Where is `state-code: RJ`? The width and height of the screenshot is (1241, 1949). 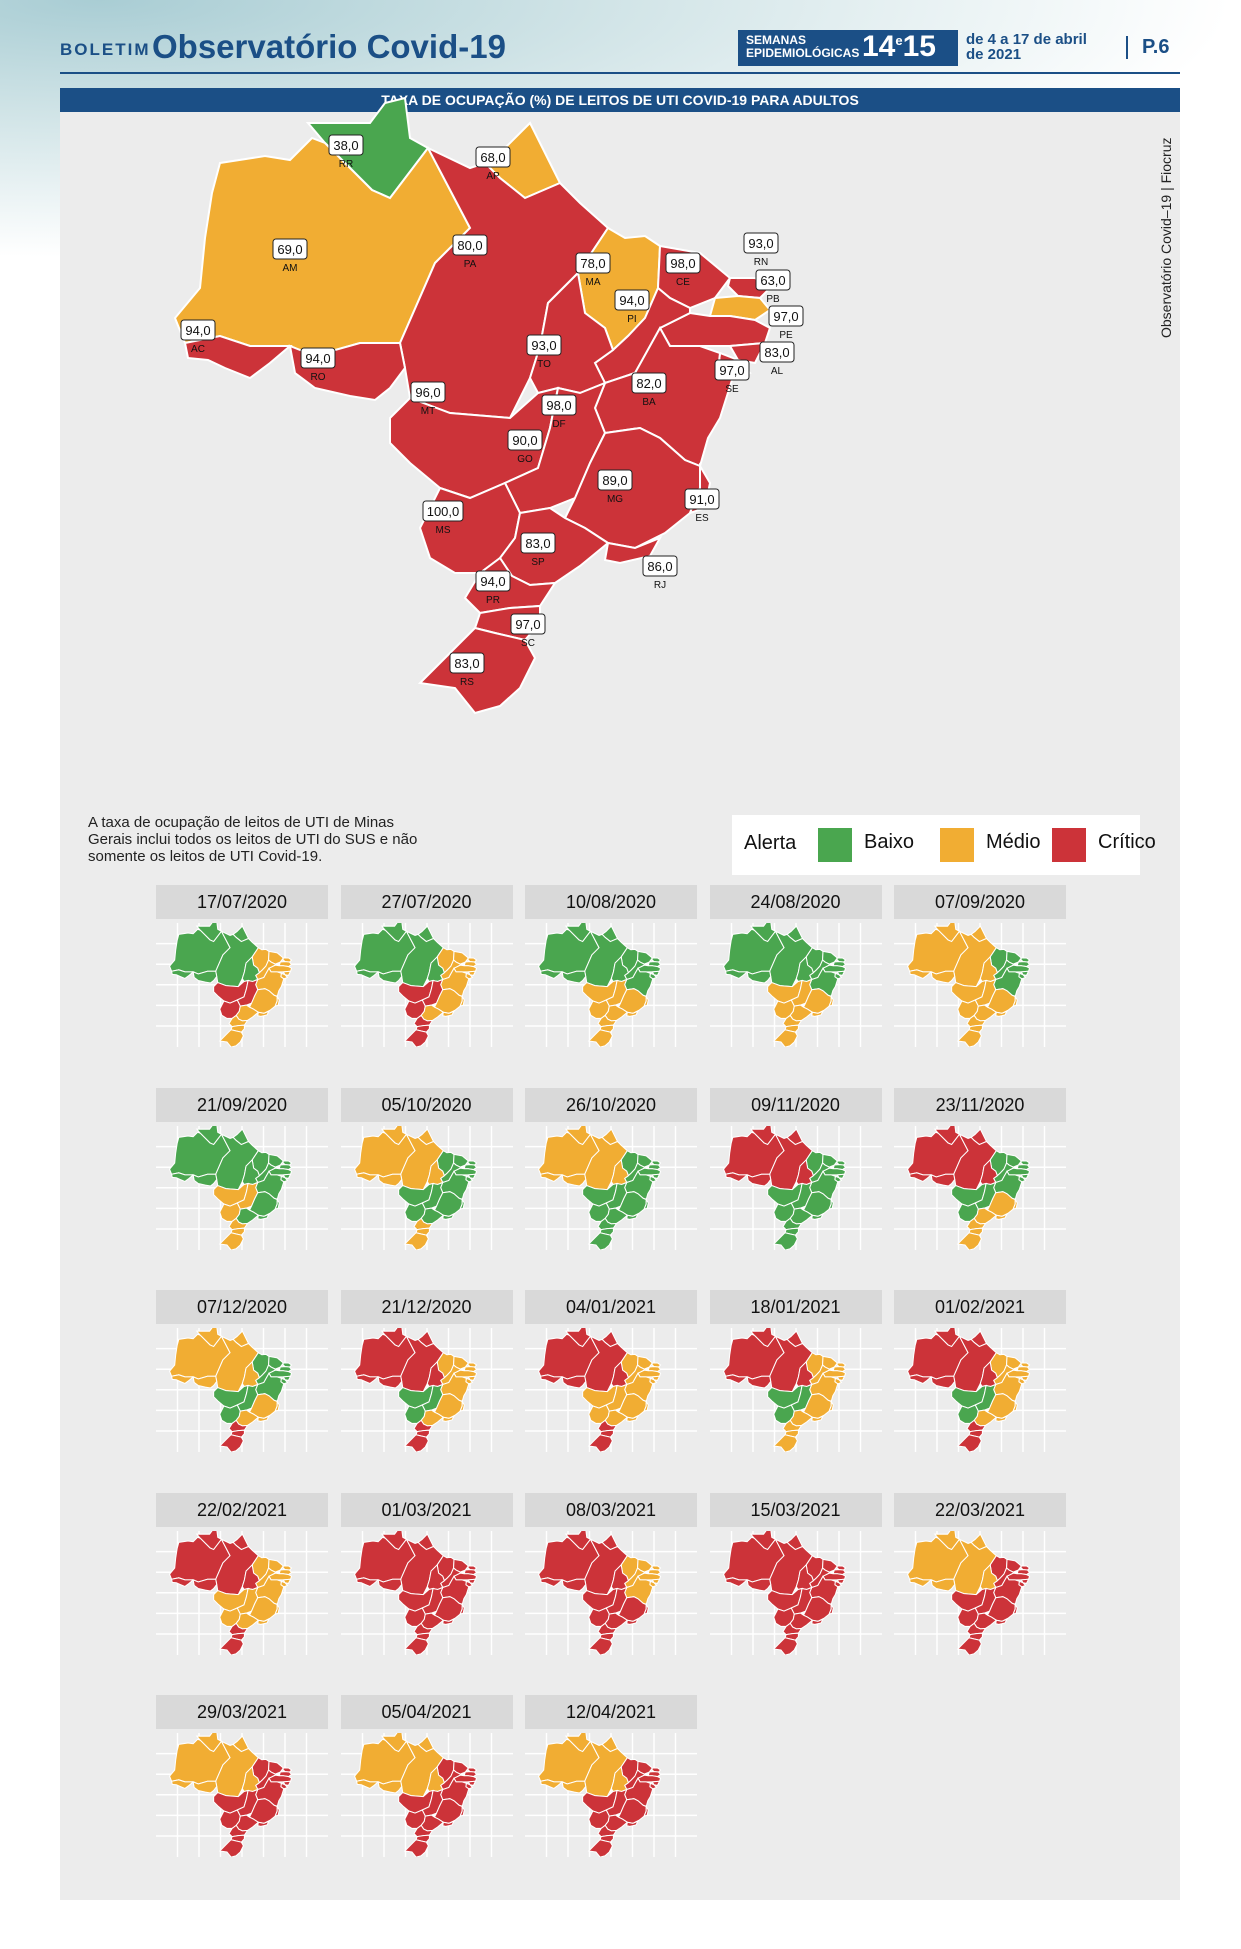
state-code: RJ is located at coordinates (660, 585).